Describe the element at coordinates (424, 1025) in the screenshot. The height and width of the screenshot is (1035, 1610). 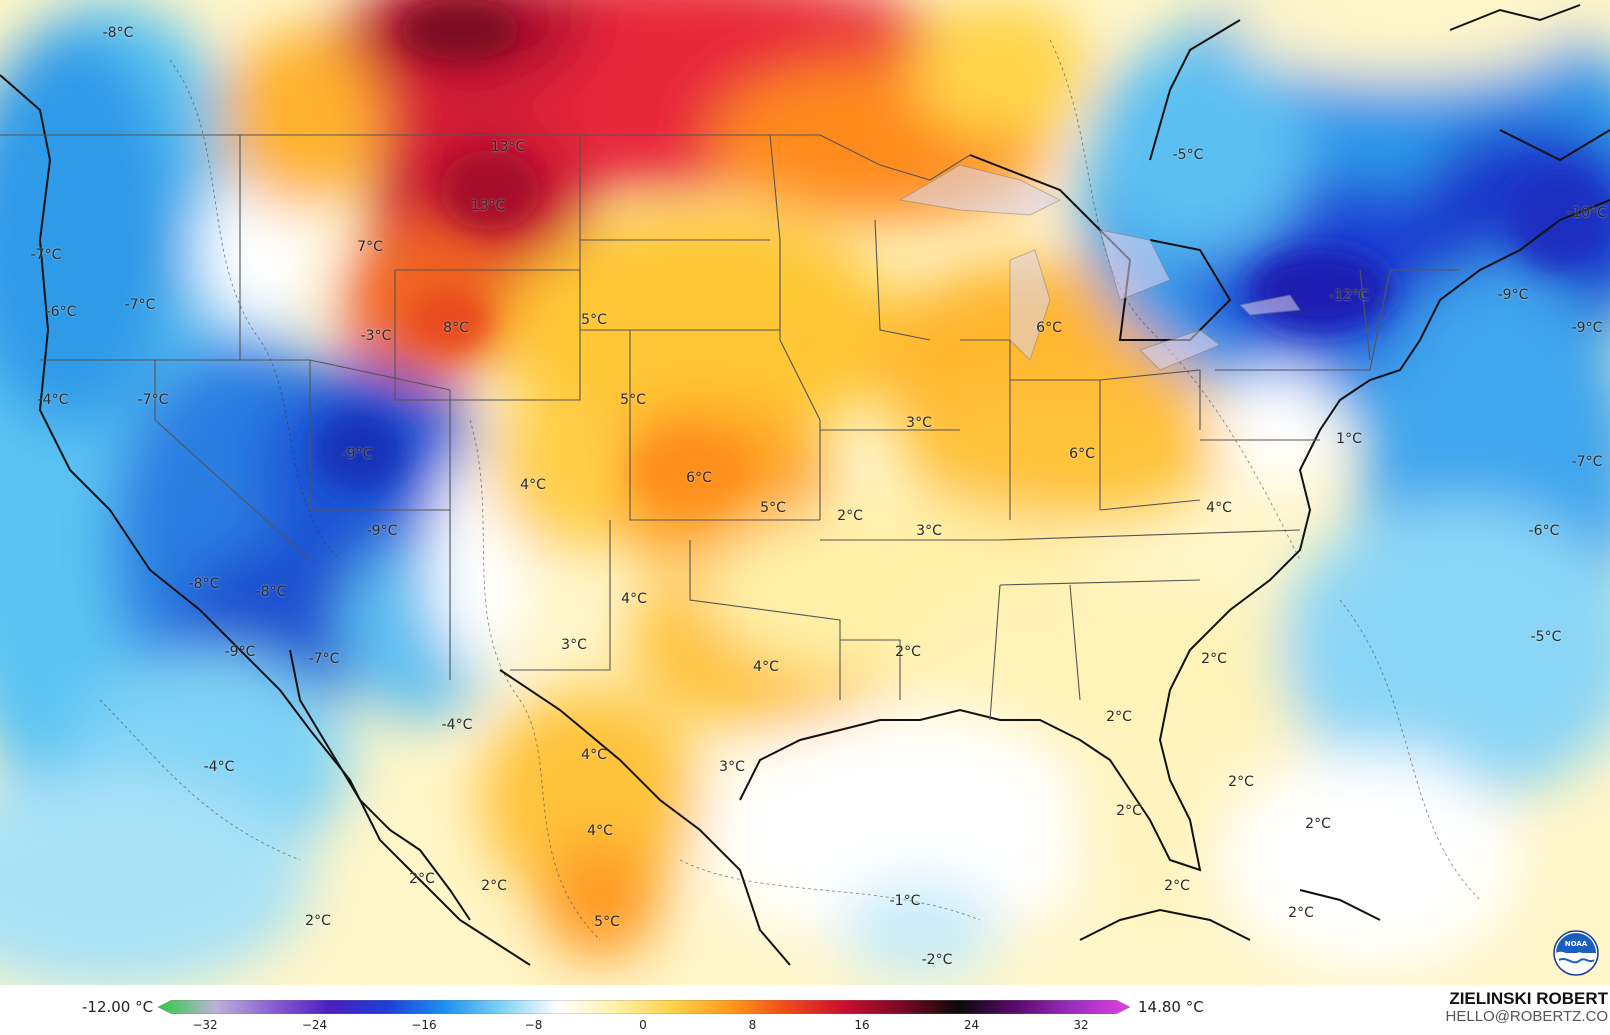
I see `colorbar-tick-label: −16` at that location.